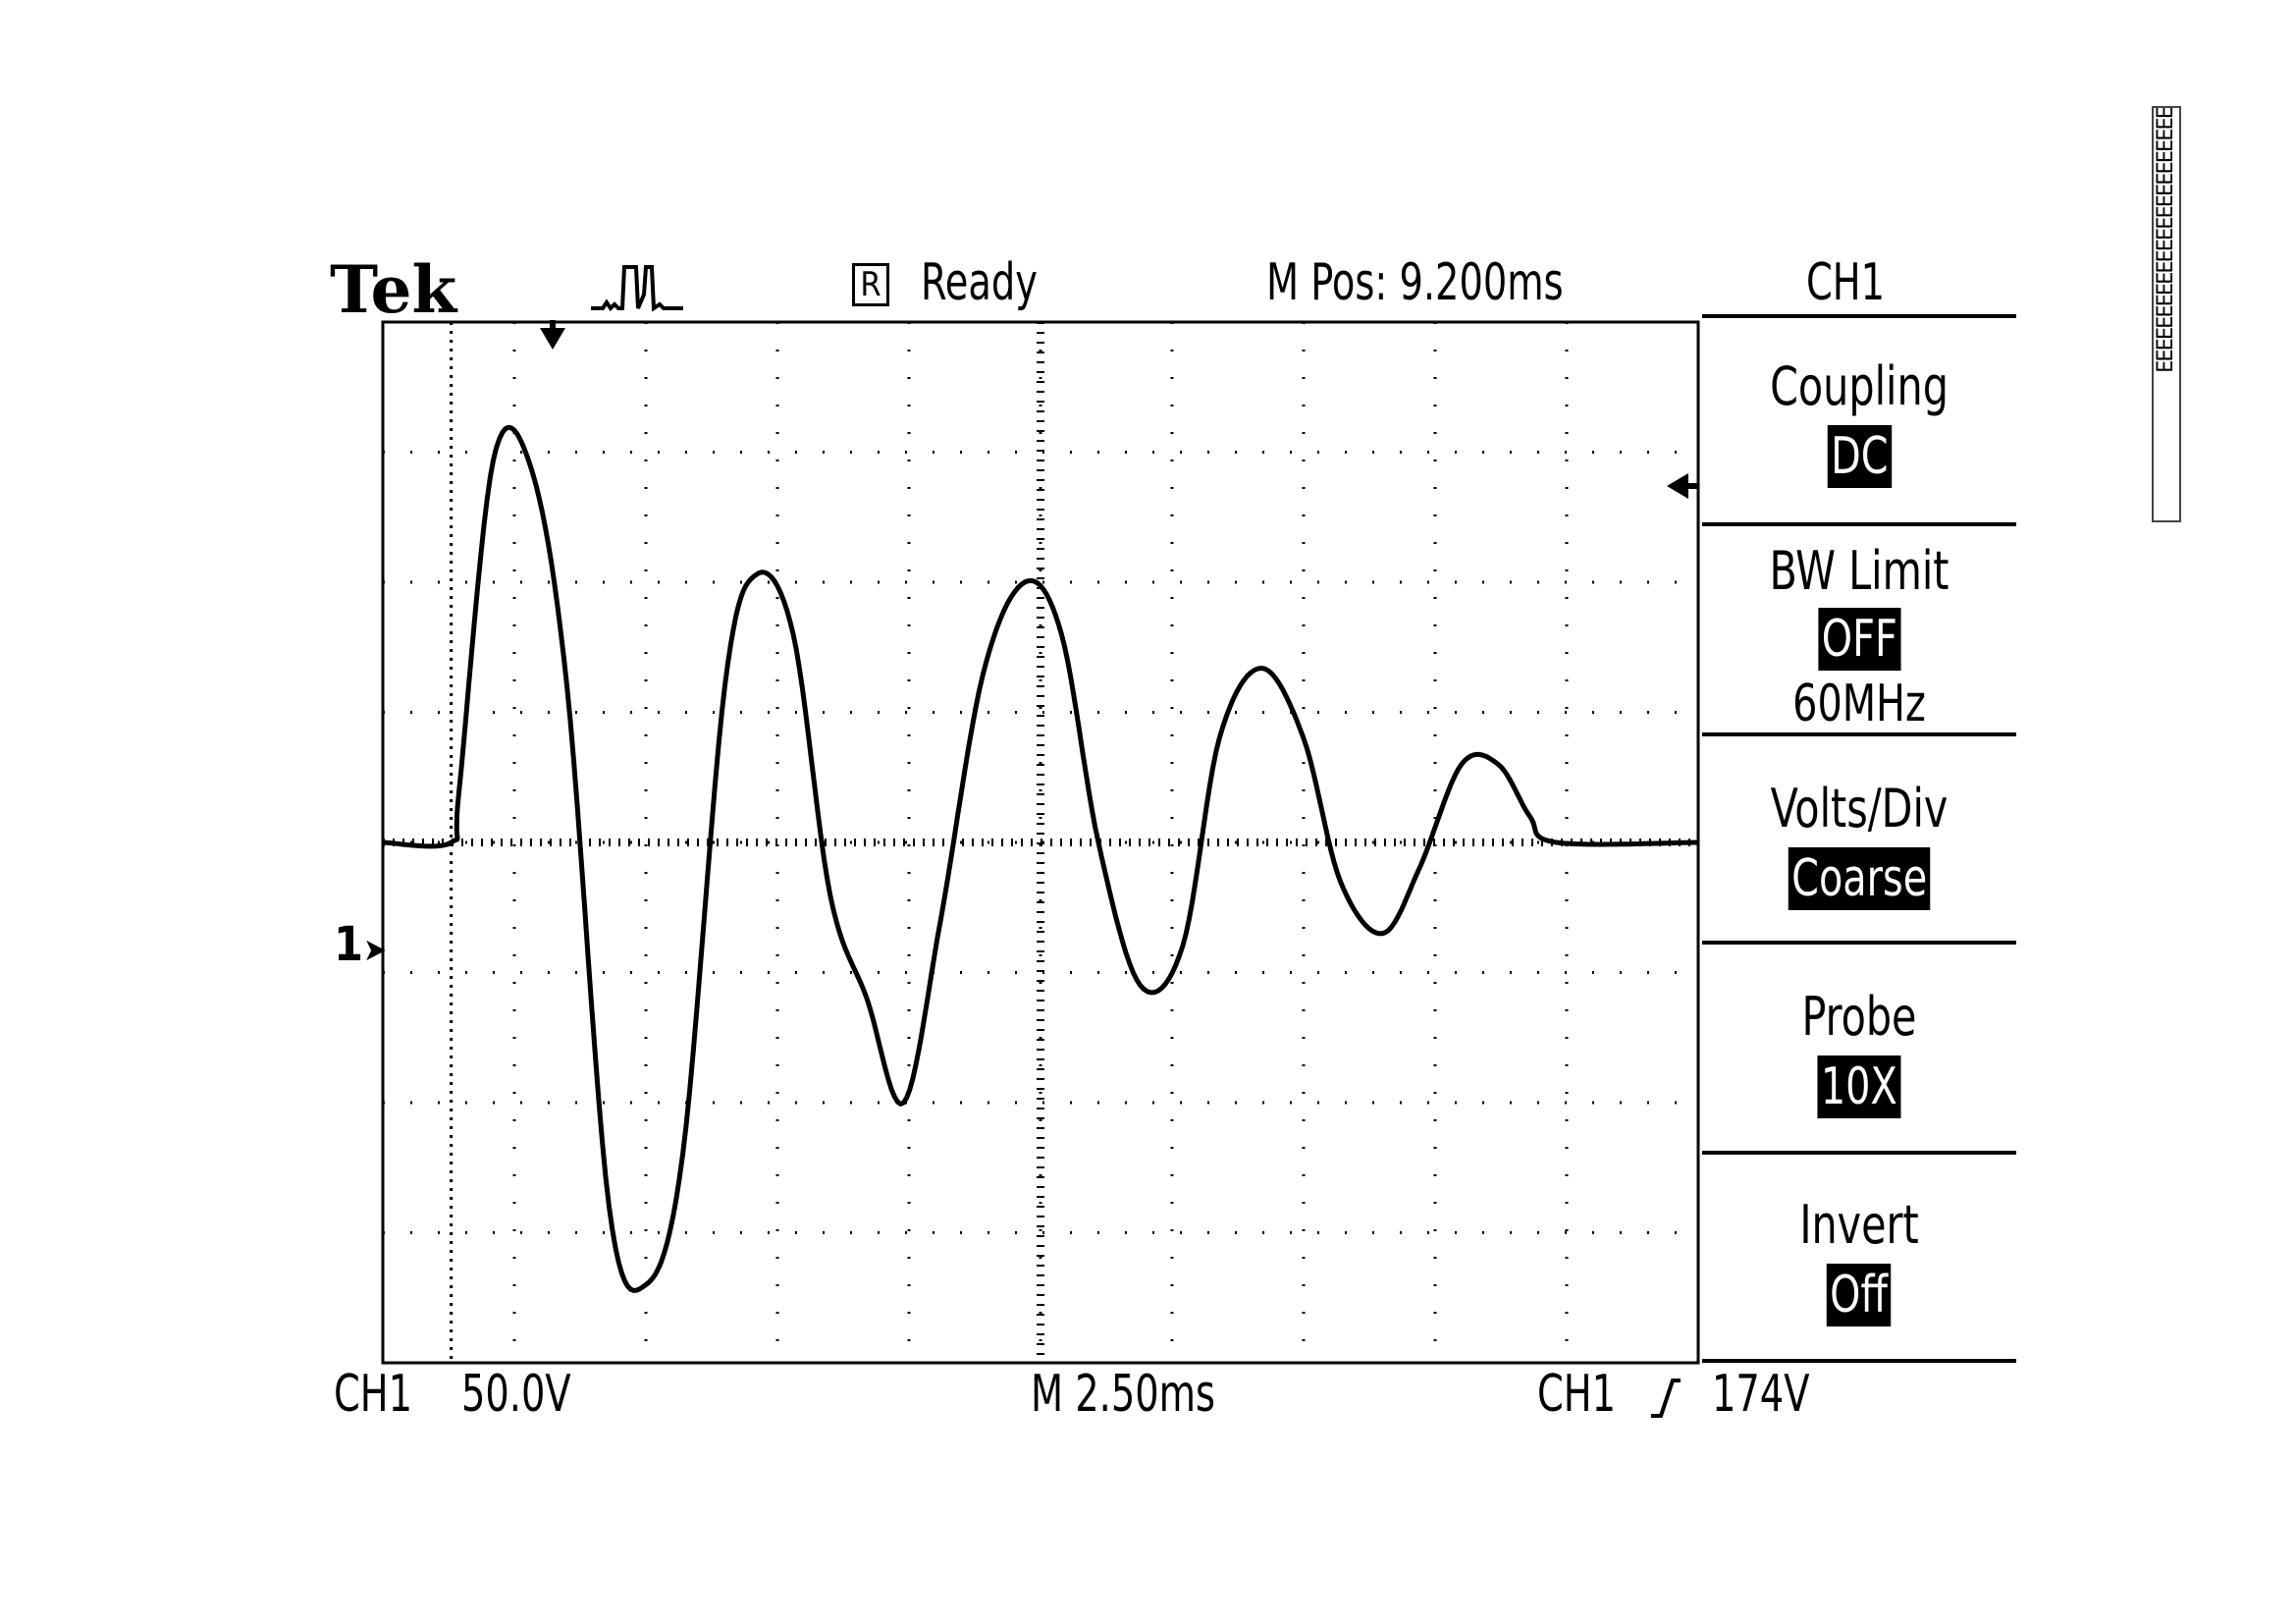 Image resolution: width=2296 pixels, height=1623 pixels. Describe the element at coordinates (1415, 282) in the screenshot. I see `horizontal-position-readout: M Pos: 9.200ms` at that location.